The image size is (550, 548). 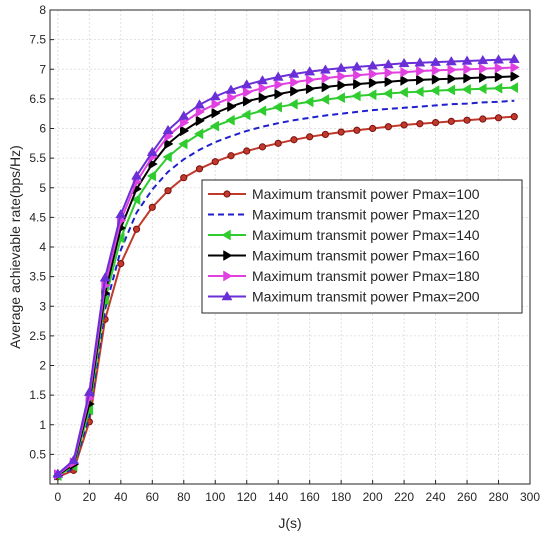 What do you see at coordinates (215, 497) in the screenshot?
I see `x-tick-label: 100` at bounding box center [215, 497].